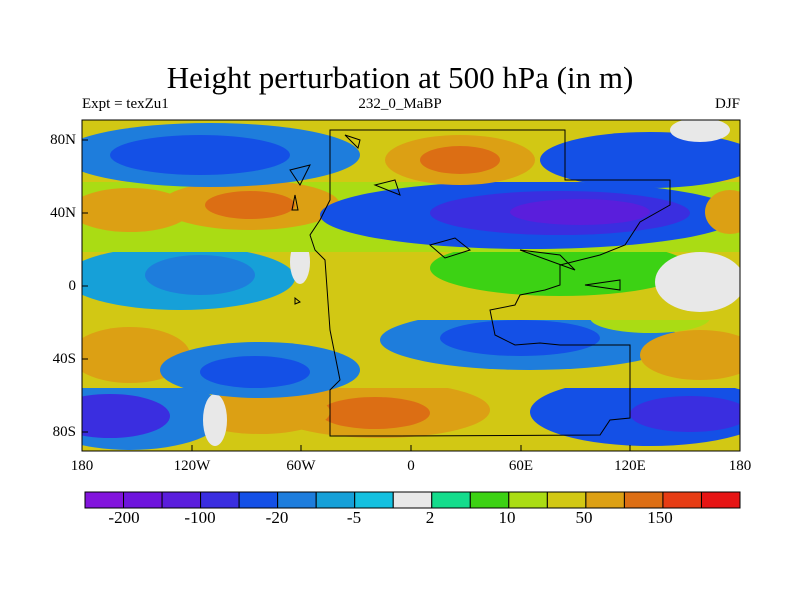  What do you see at coordinates (124, 517) in the screenshot?
I see `colorbar-label: -200` at bounding box center [124, 517].